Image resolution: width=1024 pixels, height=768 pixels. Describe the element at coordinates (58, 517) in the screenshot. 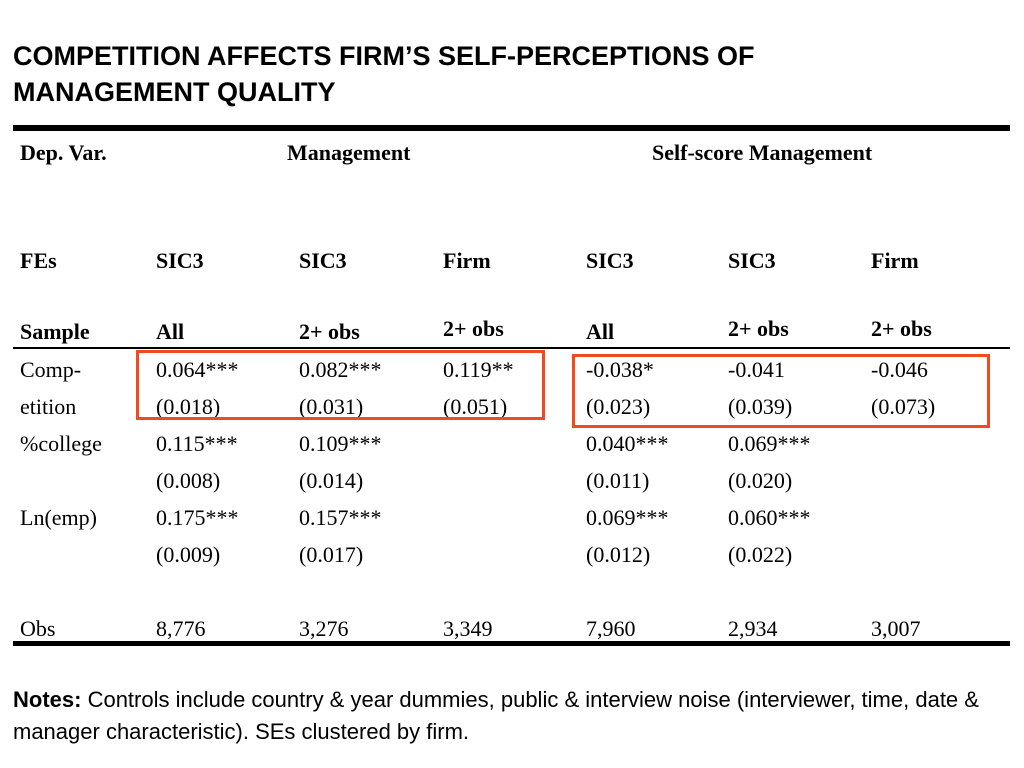

I see `row-label-lnemp: Ln(emp)` at that location.